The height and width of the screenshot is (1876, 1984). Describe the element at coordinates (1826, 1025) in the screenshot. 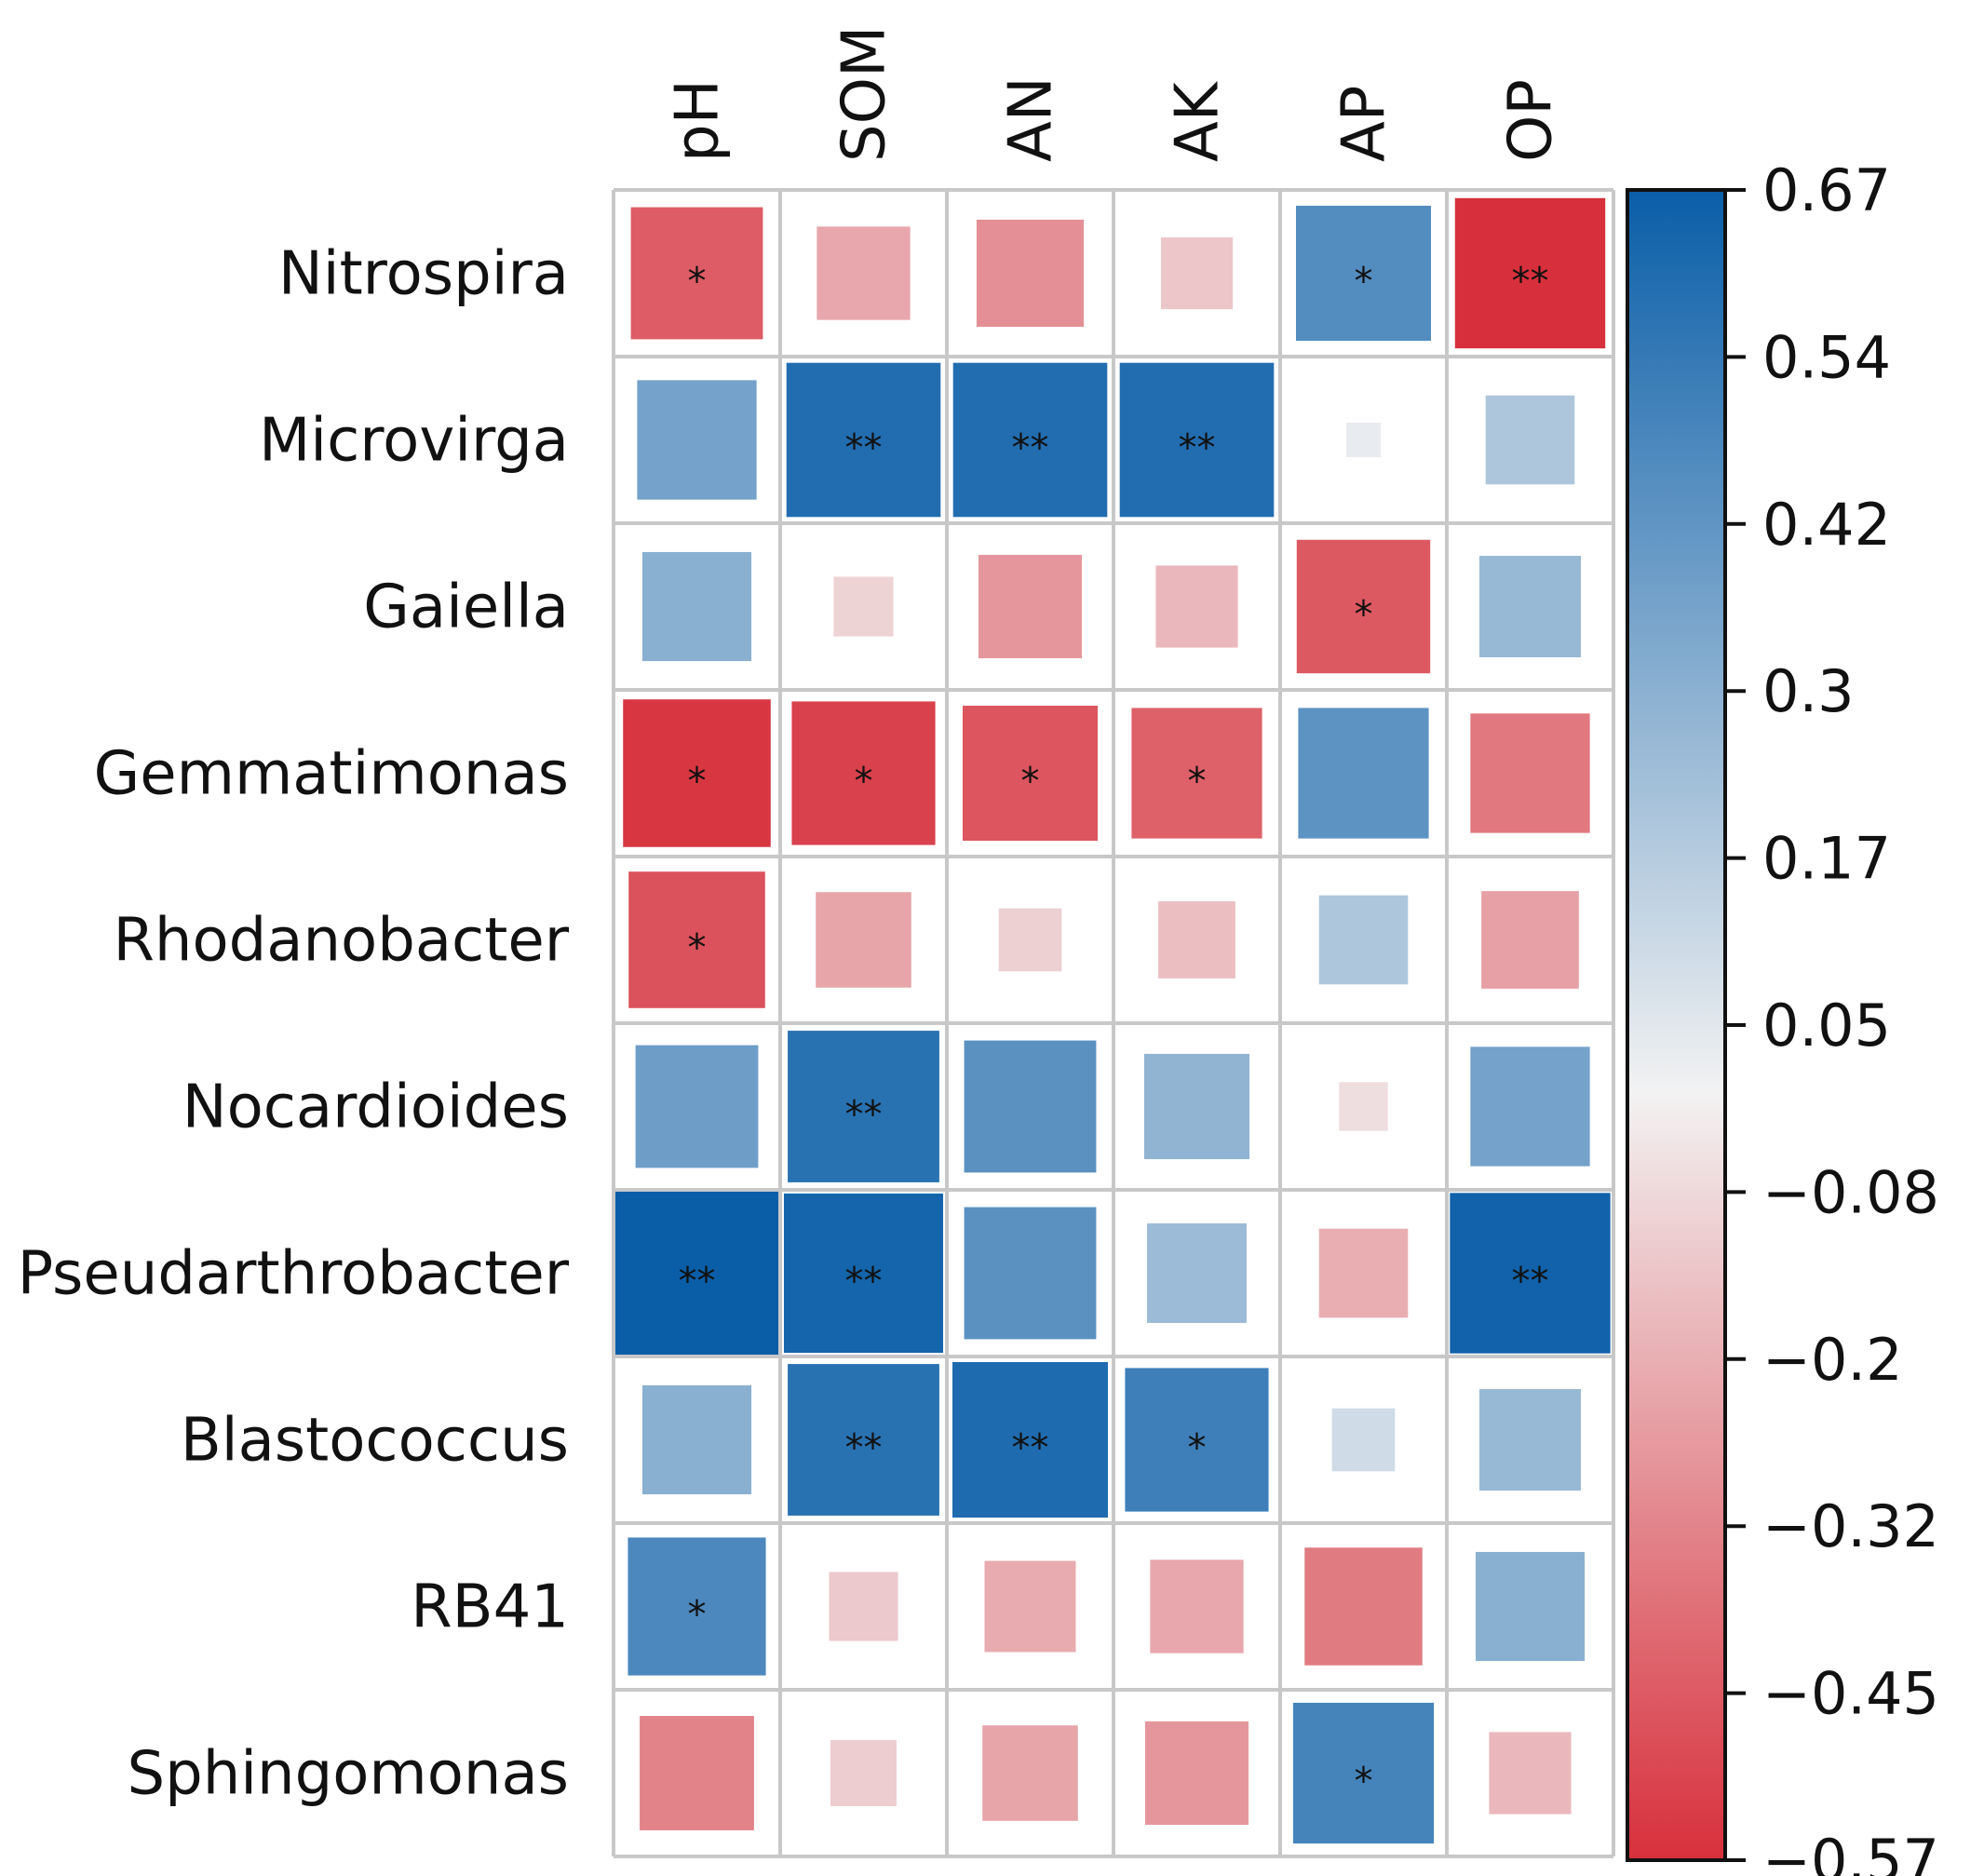

I see `colorbar-tick-label: 0.05` at that location.